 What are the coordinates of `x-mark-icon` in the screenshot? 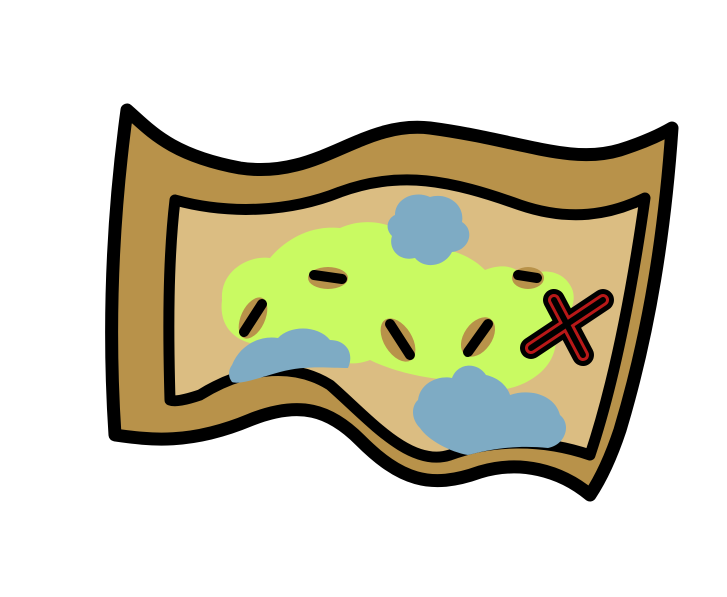 It's located at (567, 327).